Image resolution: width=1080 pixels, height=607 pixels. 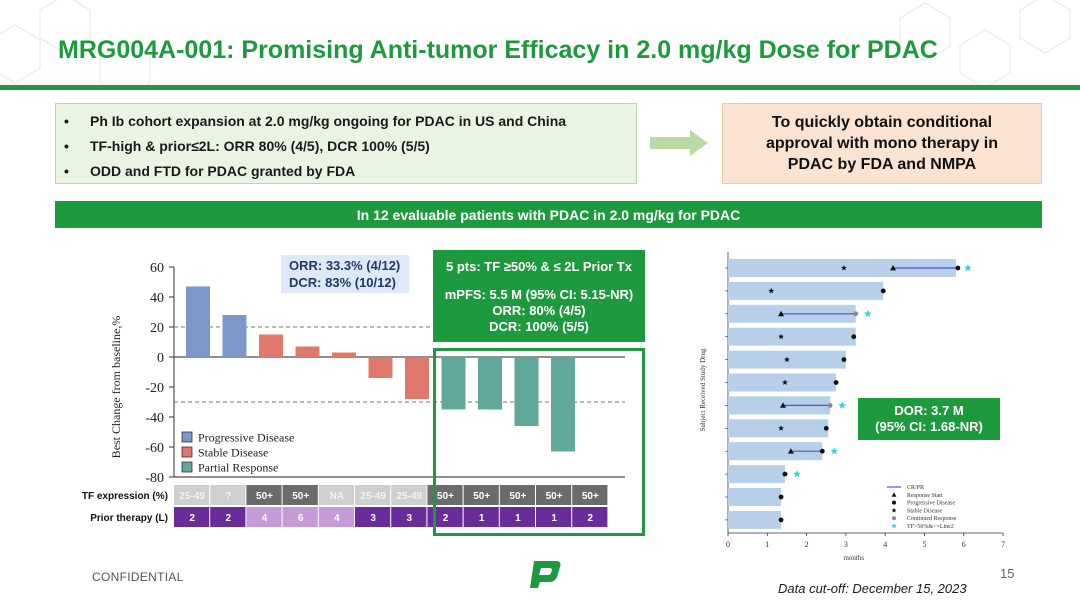 What do you see at coordinates (882, 122) in the screenshot?
I see `goal-line: To quickly obtain conditional` at bounding box center [882, 122].